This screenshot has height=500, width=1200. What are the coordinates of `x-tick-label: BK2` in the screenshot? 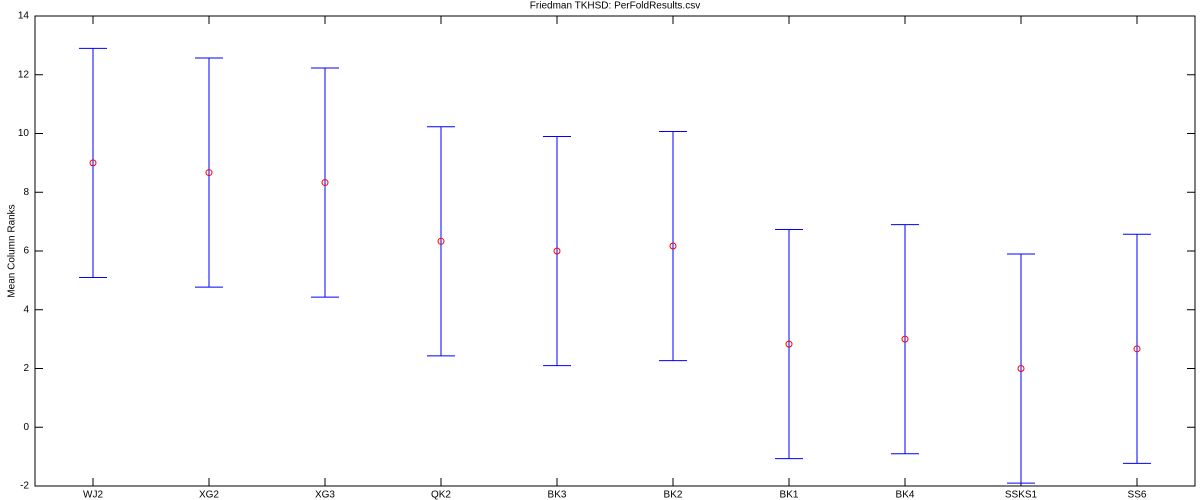 It's located at (673, 495).